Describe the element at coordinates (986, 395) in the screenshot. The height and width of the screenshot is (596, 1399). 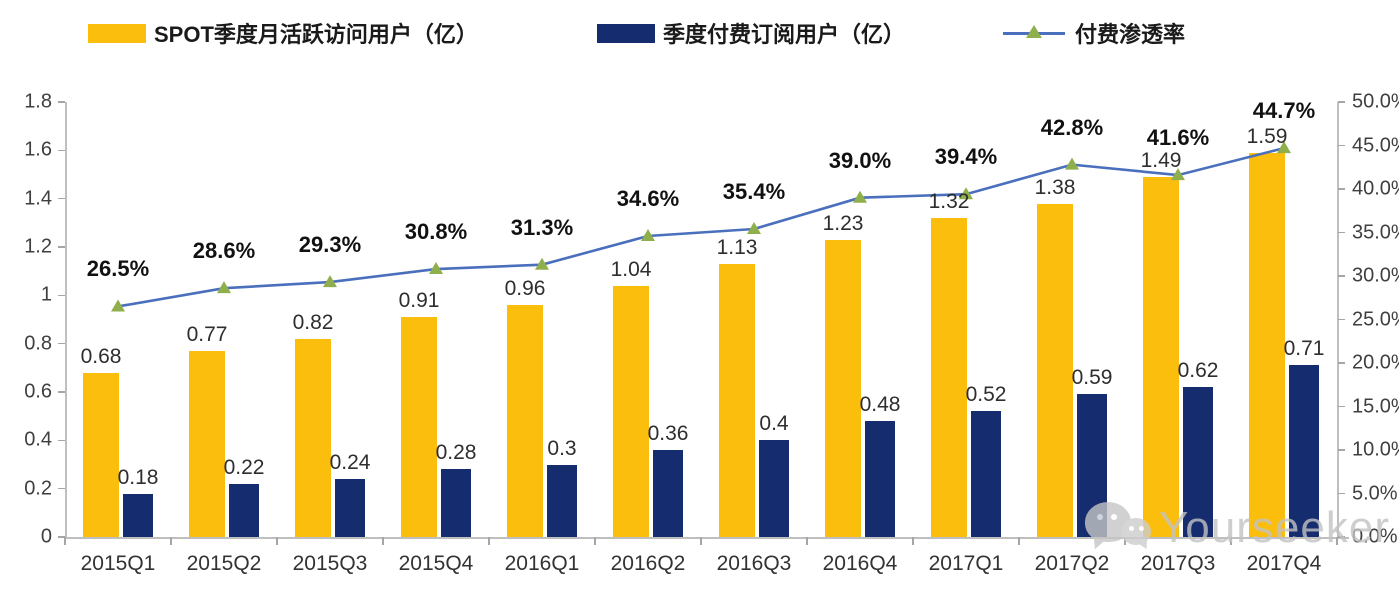
I see `subscribers-value-label: 0.52` at that location.